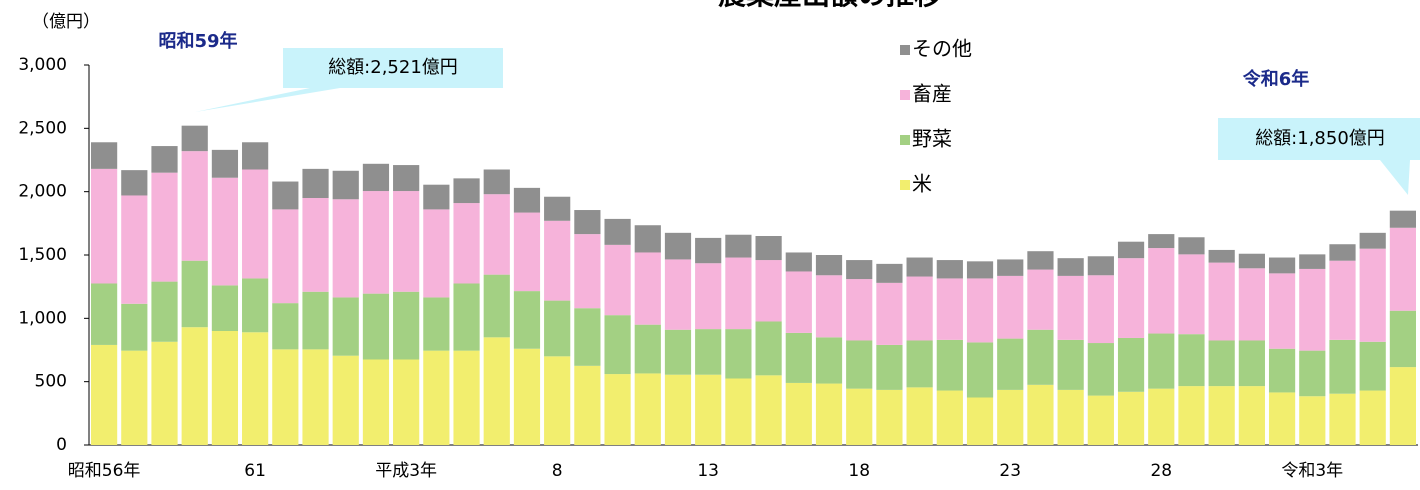 The width and height of the screenshot is (1420, 490). What do you see at coordinates (905, 140) in the screenshot?
I see `legend-marker` at bounding box center [905, 140].